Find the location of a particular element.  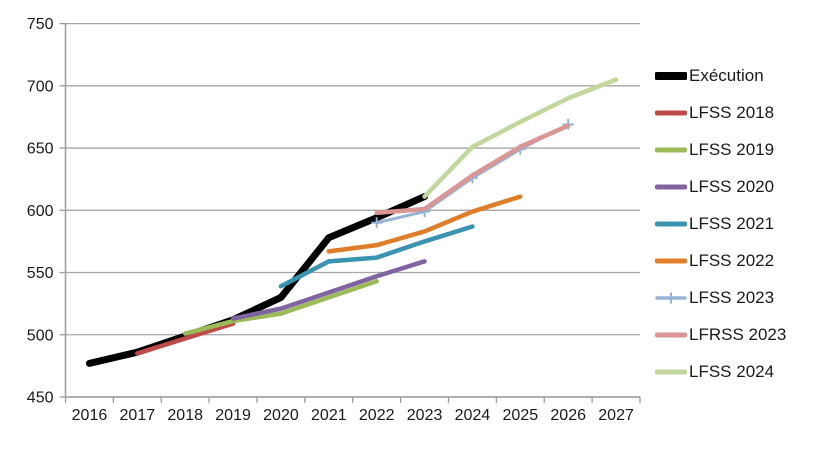

x-axis-tick-label: 2026 is located at coordinates (568, 415).